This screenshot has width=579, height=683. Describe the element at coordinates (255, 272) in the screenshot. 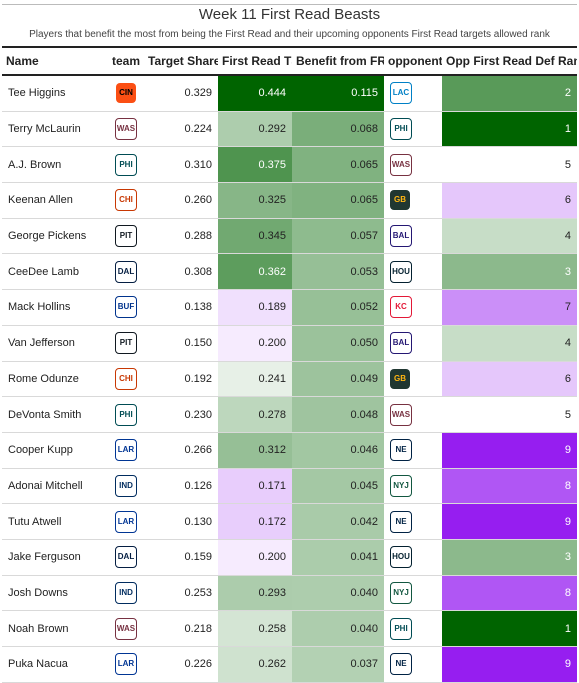

I see `first-read-ts-cell: 0.362` at that location.